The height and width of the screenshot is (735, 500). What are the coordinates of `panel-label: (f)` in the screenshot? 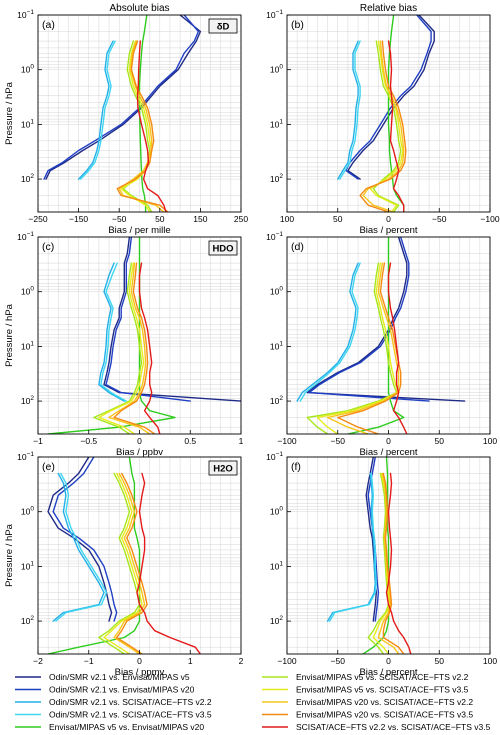 It's located at (296, 467).